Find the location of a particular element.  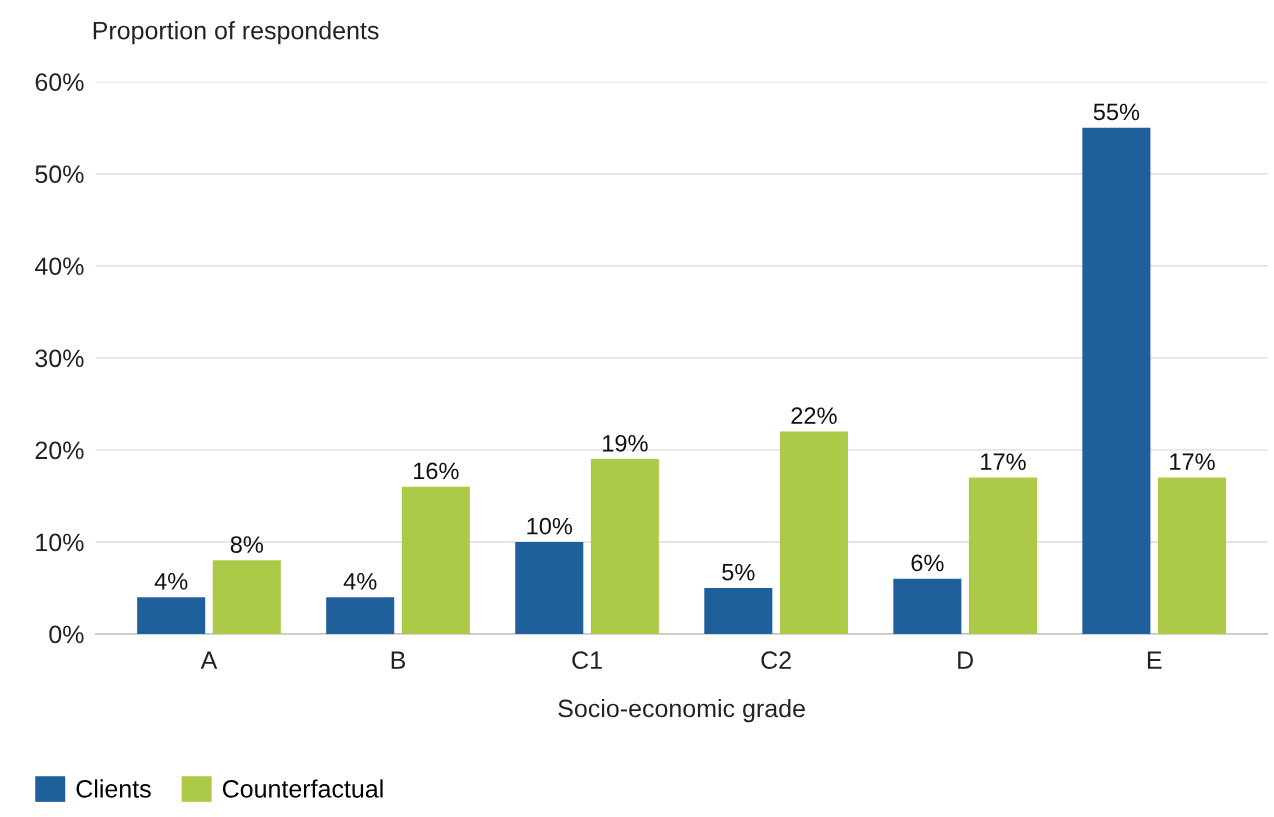

x-tick-label: B is located at coordinates (398, 660).